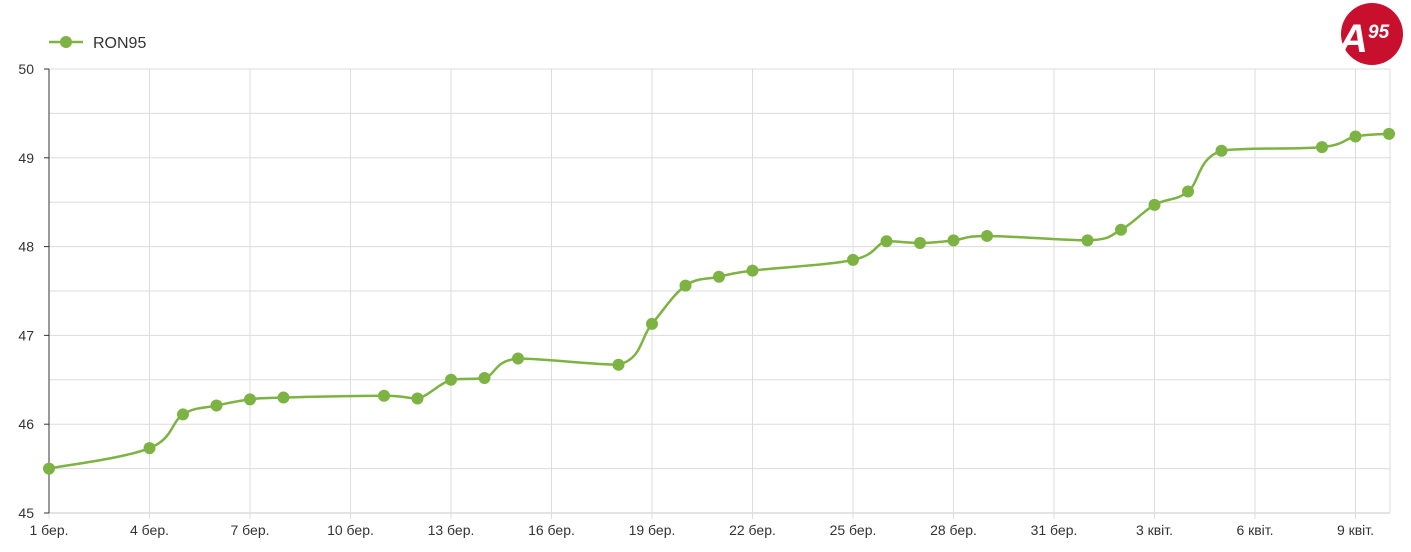  I want to click on x-tick-label: 10 бер., so click(350, 530).